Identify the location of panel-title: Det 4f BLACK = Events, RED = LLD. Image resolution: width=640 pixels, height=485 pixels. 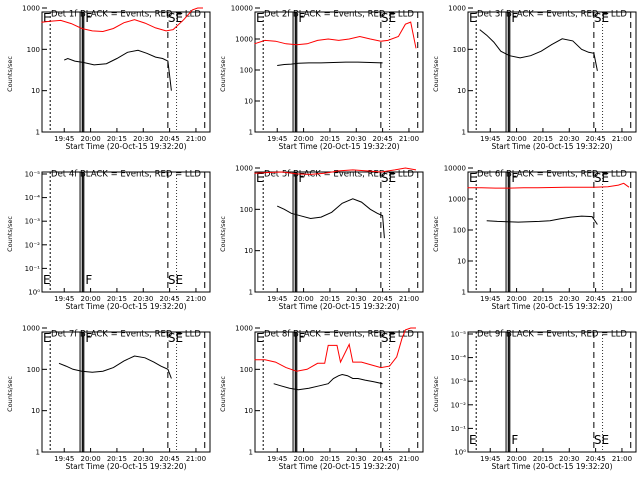
(126, 175).